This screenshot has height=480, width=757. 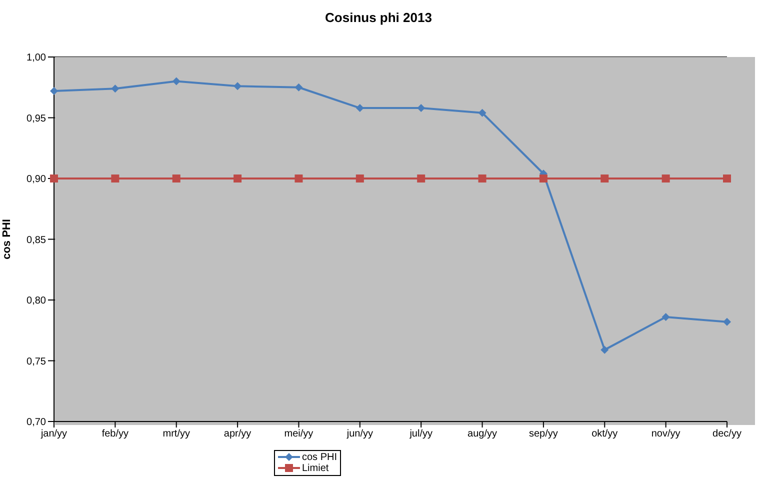 I want to click on y-tick-label: 0,80, so click(x=36, y=301).